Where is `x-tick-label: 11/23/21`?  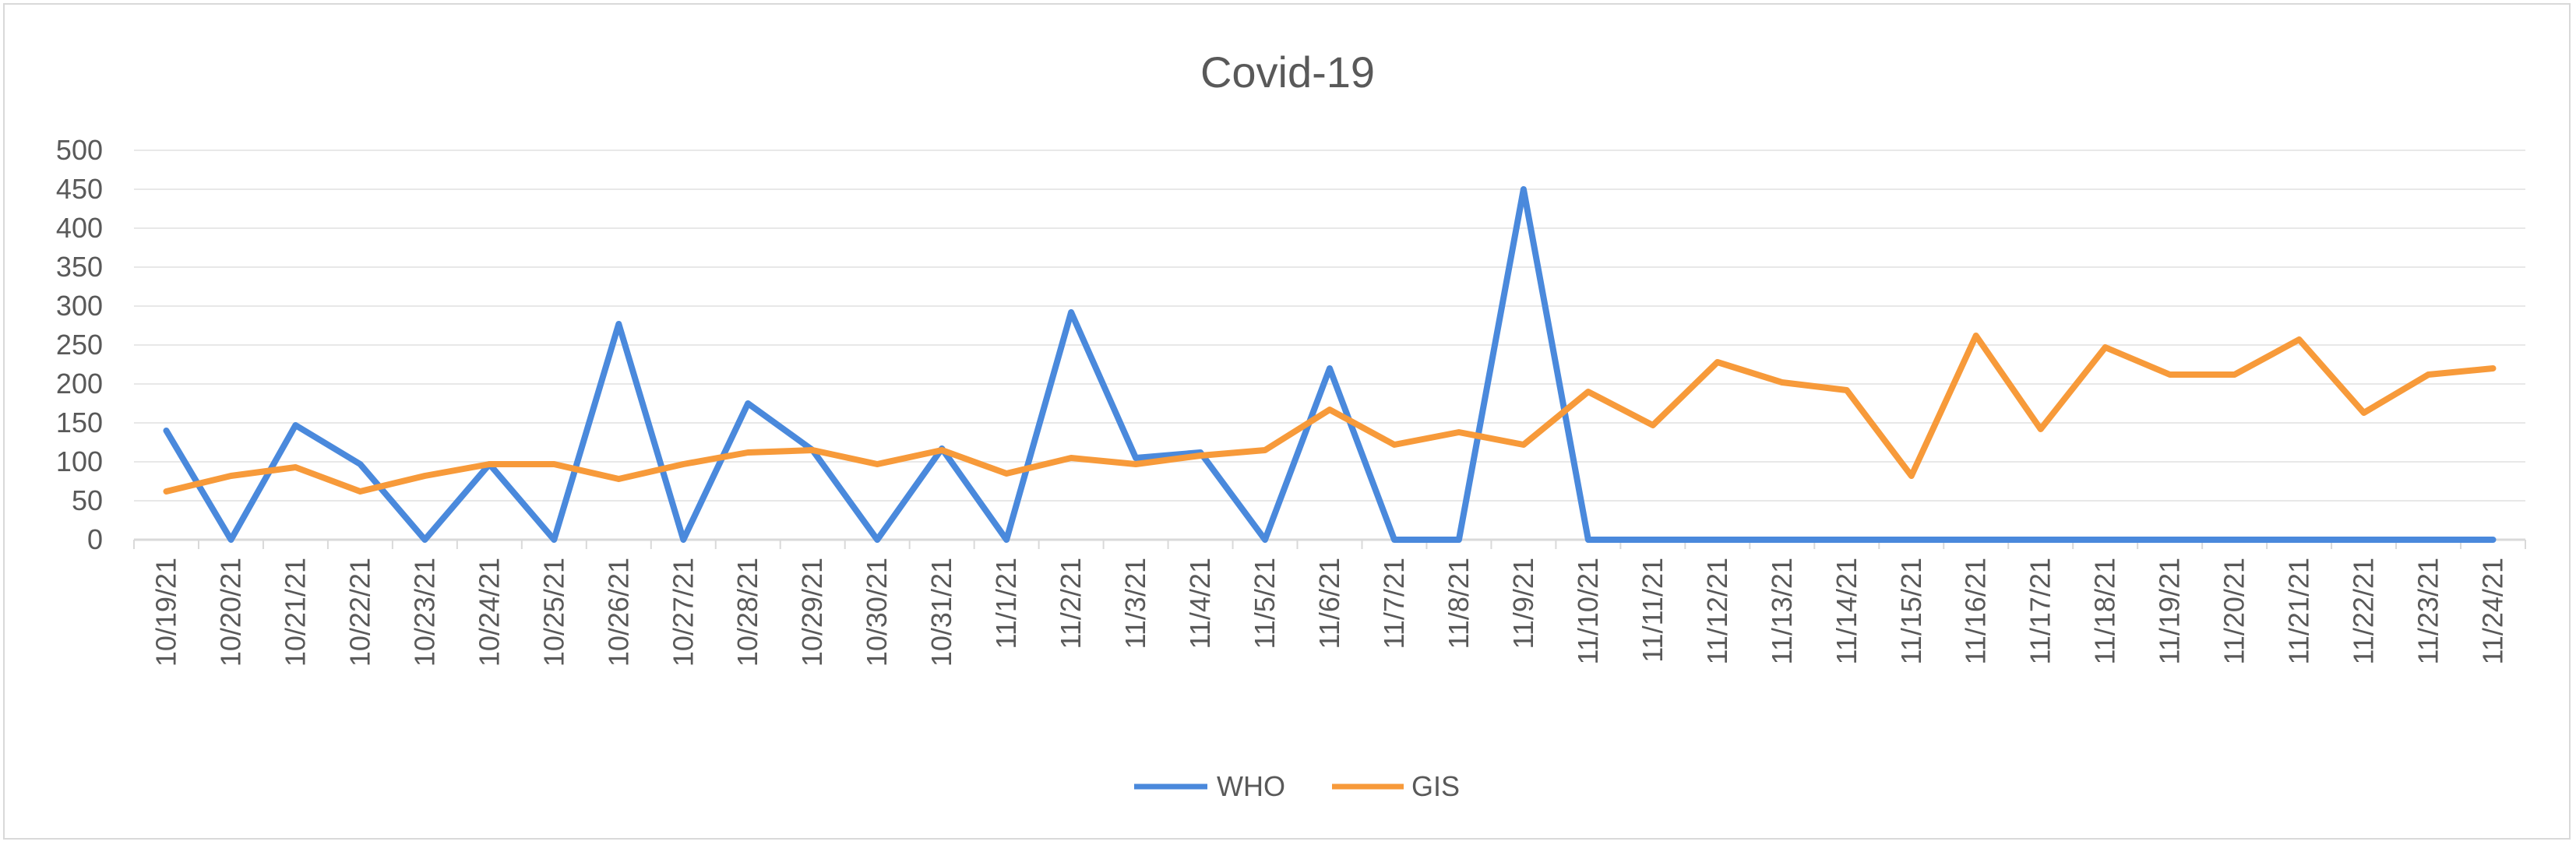
x-tick-label: 11/23/21 is located at coordinates (2428, 611).